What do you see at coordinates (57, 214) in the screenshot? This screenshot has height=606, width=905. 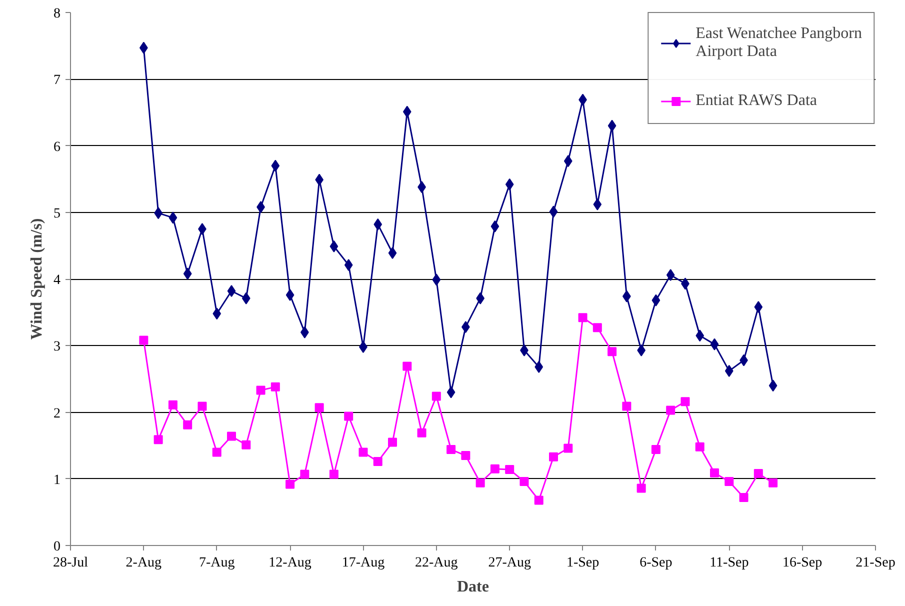 I see `y-tick-label: 5` at bounding box center [57, 214].